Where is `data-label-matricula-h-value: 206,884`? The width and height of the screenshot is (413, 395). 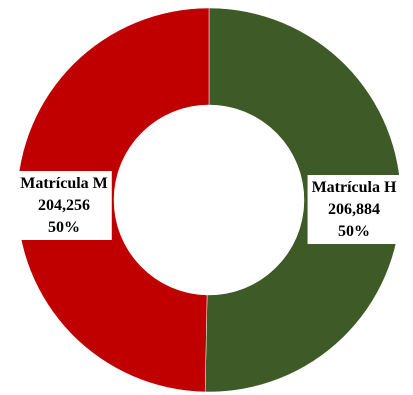 data-label-matricula-h-value: 206,884 is located at coordinates (354, 209).